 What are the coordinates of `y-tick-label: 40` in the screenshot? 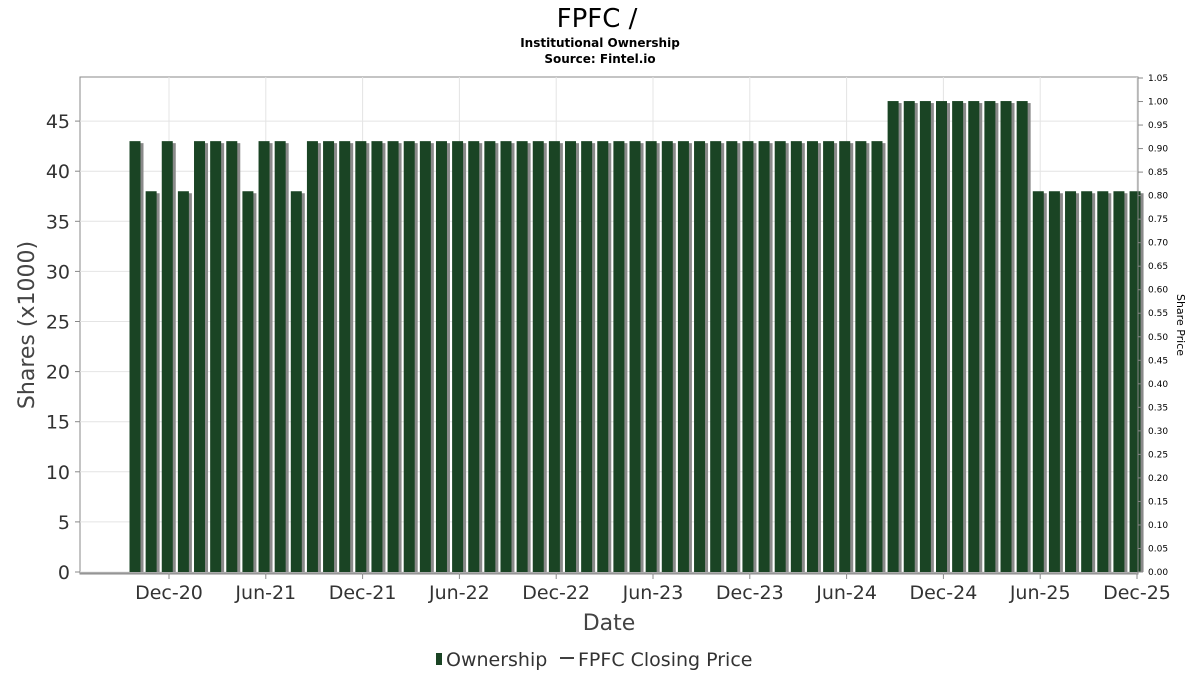 It's located at (58, 172).